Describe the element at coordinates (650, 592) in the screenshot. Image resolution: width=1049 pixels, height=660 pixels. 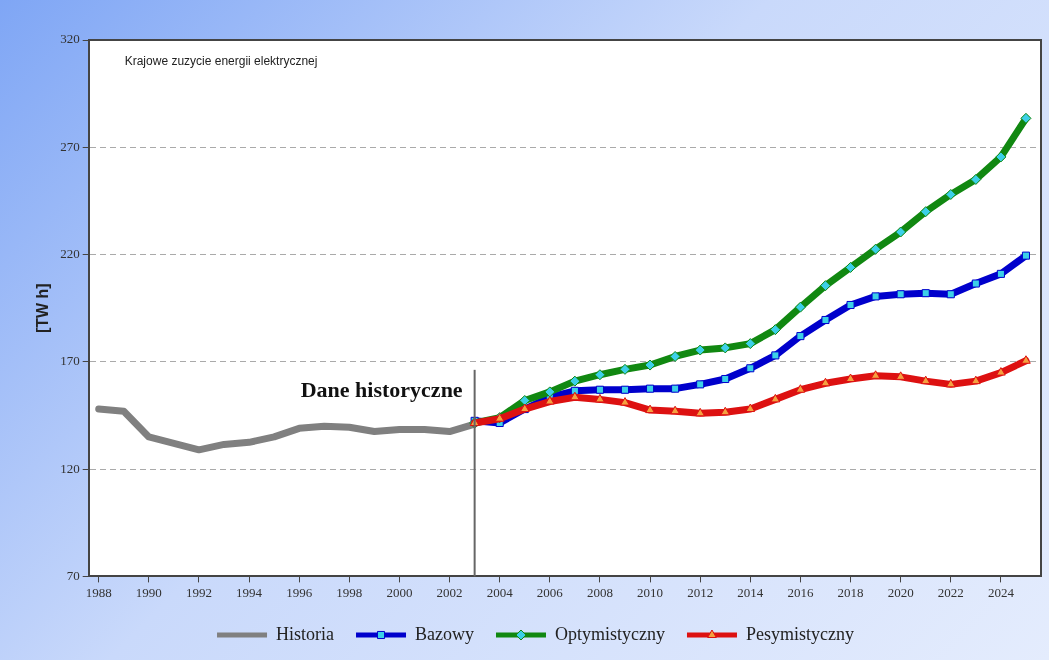
I see `x-tick-label: 2010` at that location.